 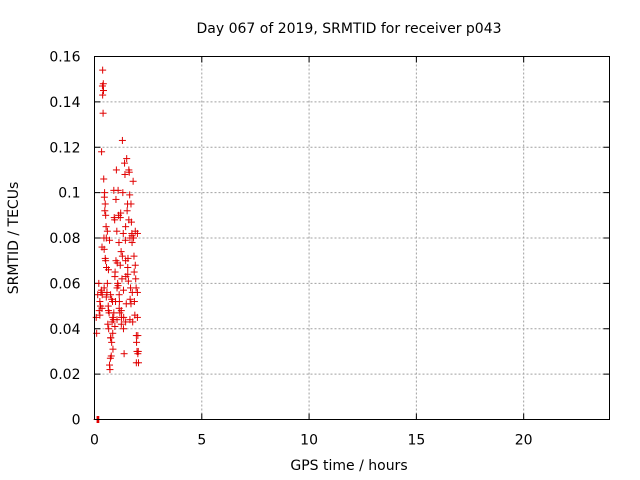 What do you see at coordinates (201, 441) in the screenshot?
I see `x-tick-label: 5` at bounding box center [201, 441].